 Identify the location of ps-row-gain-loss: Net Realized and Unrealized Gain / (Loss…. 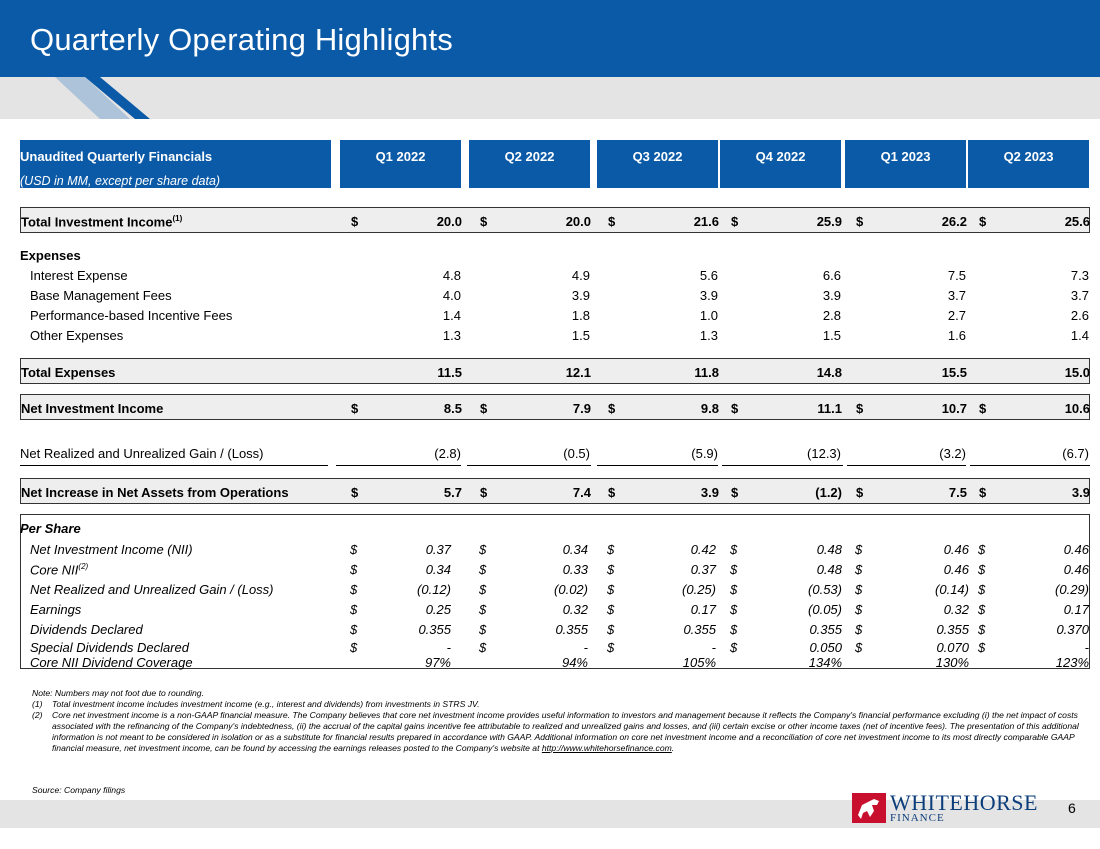
(555, 589).